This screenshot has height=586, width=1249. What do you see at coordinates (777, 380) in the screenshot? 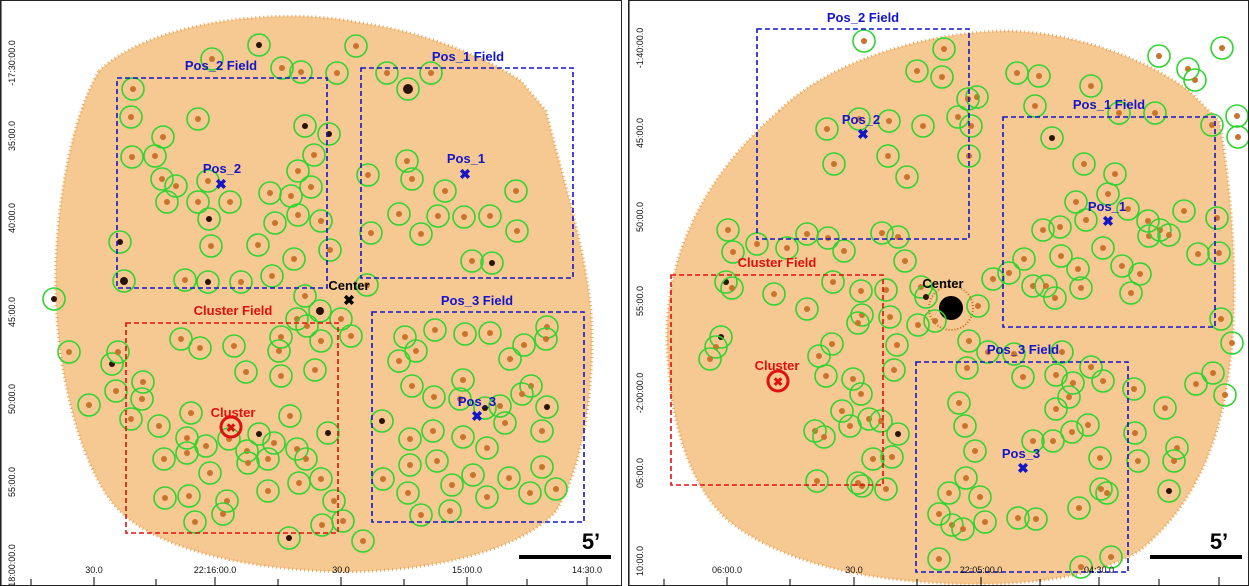
I see `cluster-field-box-r` at bounding box center [777, 380].